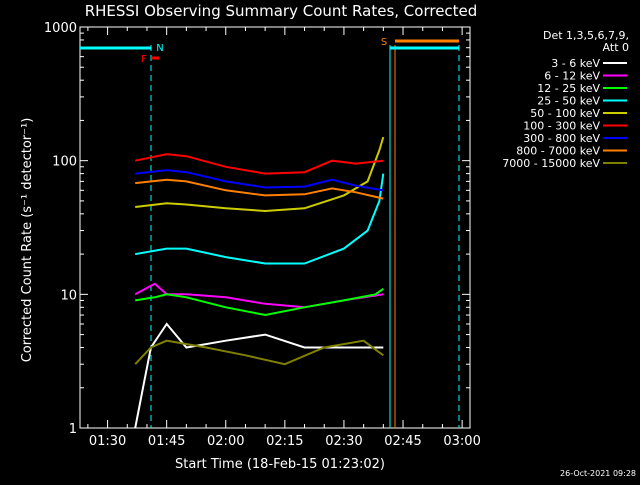  What do you see at coordinates (402, 441) in the screenshot?
I see `x-tick-label: 02:45` at bounding box center [402, 441].